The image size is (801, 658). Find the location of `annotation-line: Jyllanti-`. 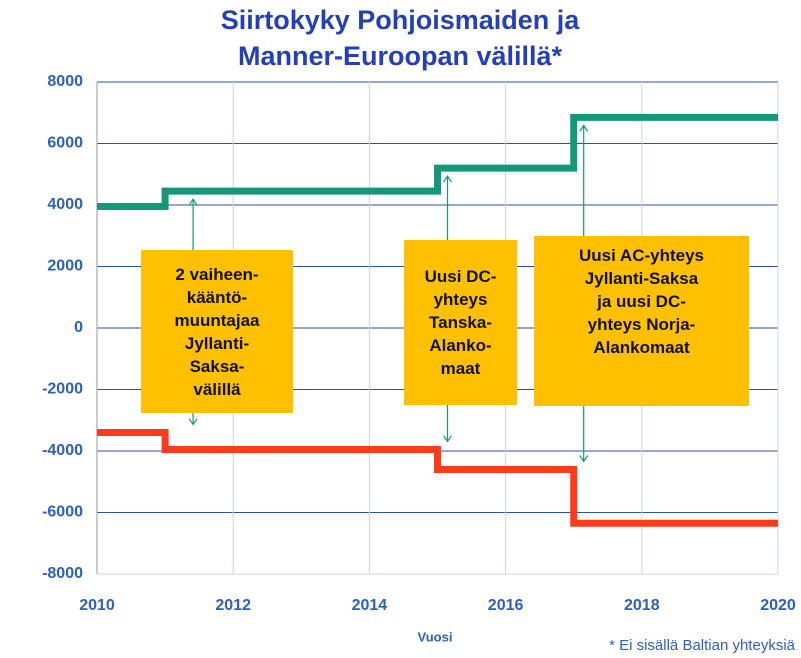

annotation-line: Jyllanti- is located at coordinates (217, 343).